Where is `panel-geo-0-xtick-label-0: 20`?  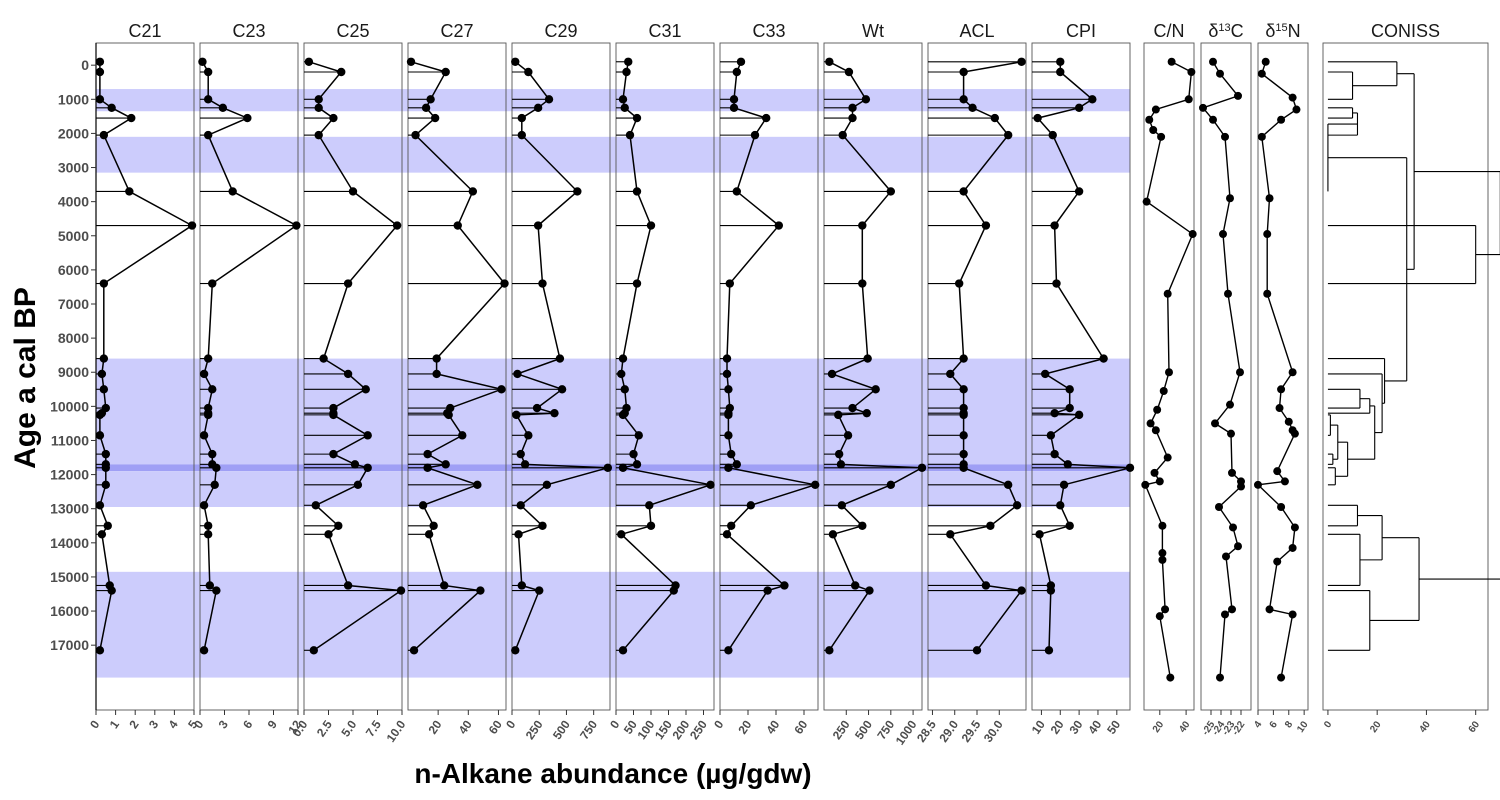
panel-geo-0-xtick-label-0: 20 is located at coordinates (1159, 727).